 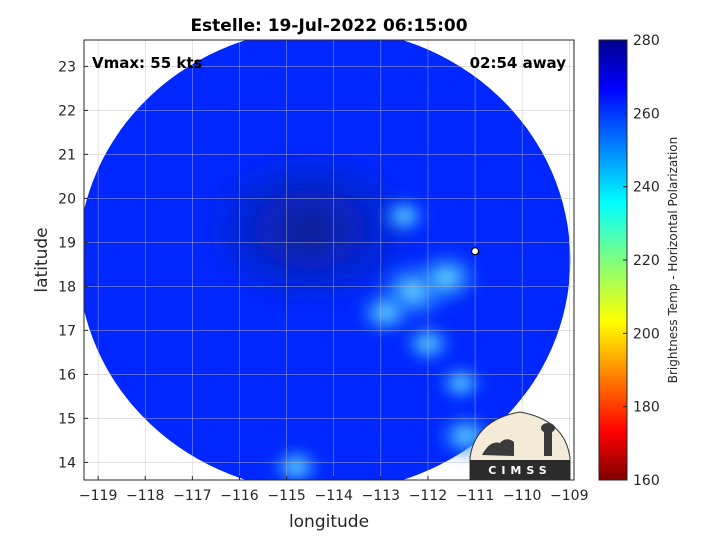 I want to click on x-tick-label: −112, so click(x=428, y=496).